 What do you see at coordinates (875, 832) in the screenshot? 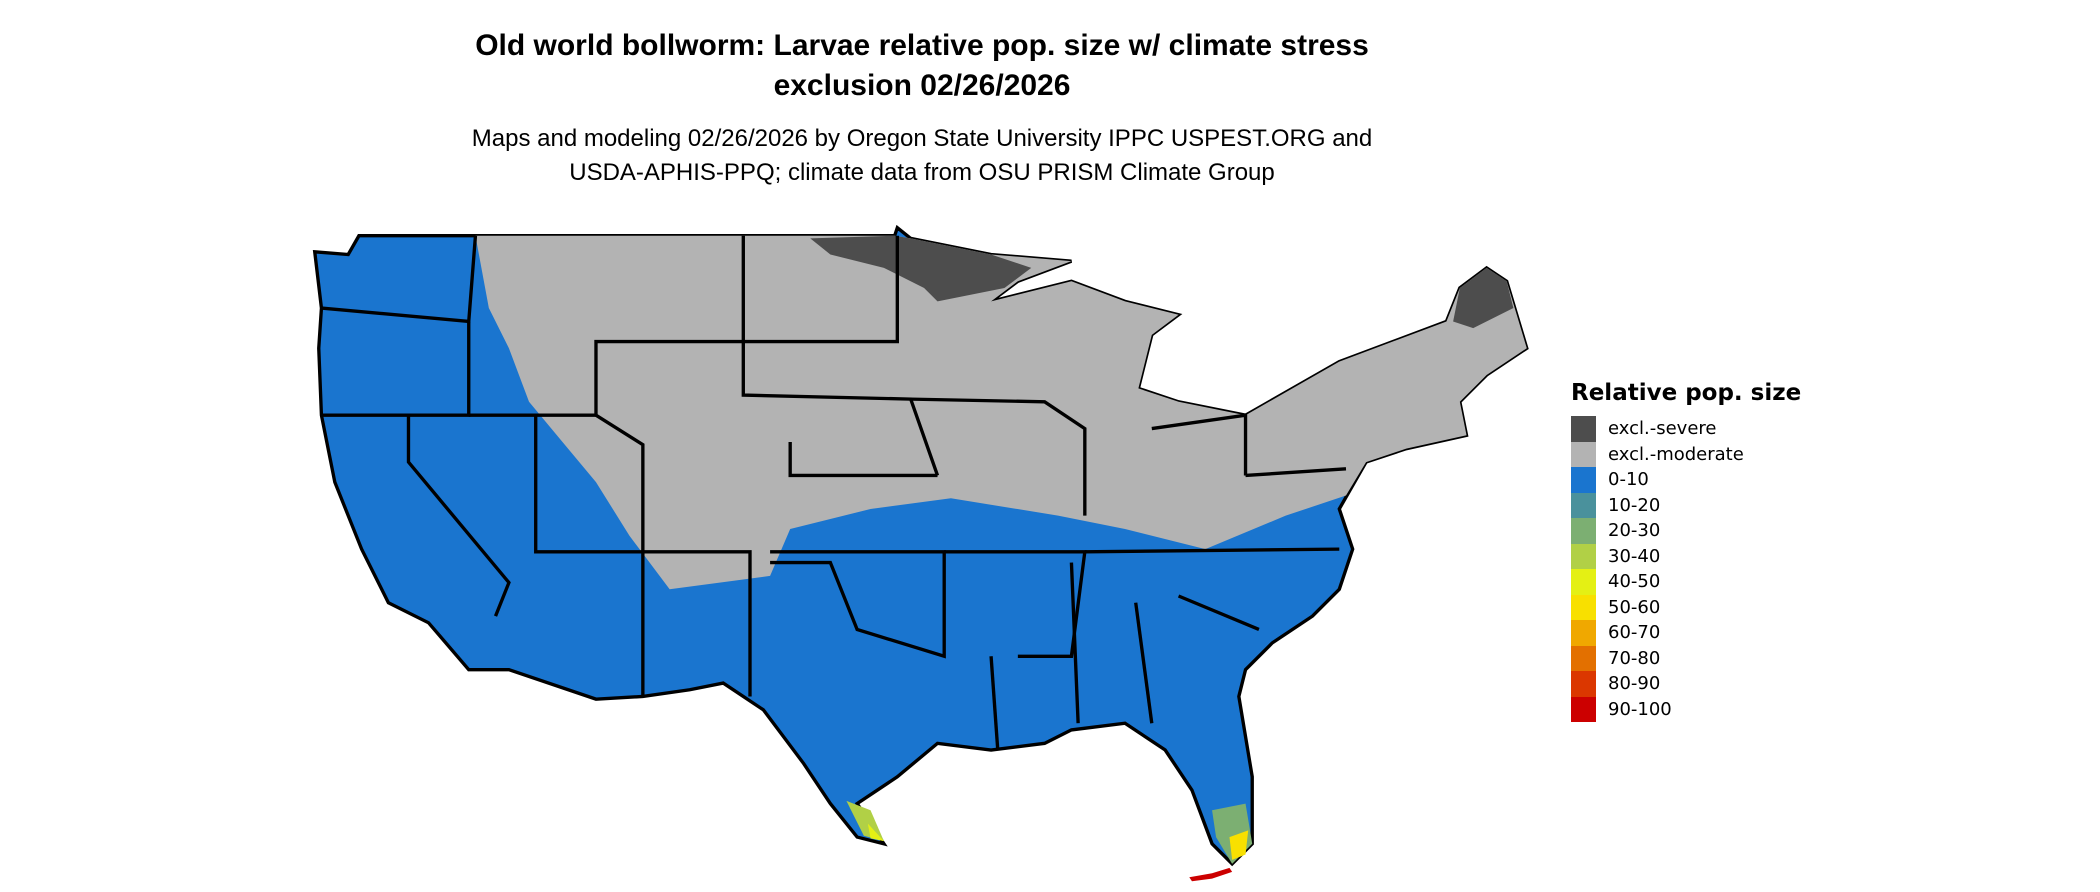
I see `region-40-50-texas` at bounding box center [875, 832].